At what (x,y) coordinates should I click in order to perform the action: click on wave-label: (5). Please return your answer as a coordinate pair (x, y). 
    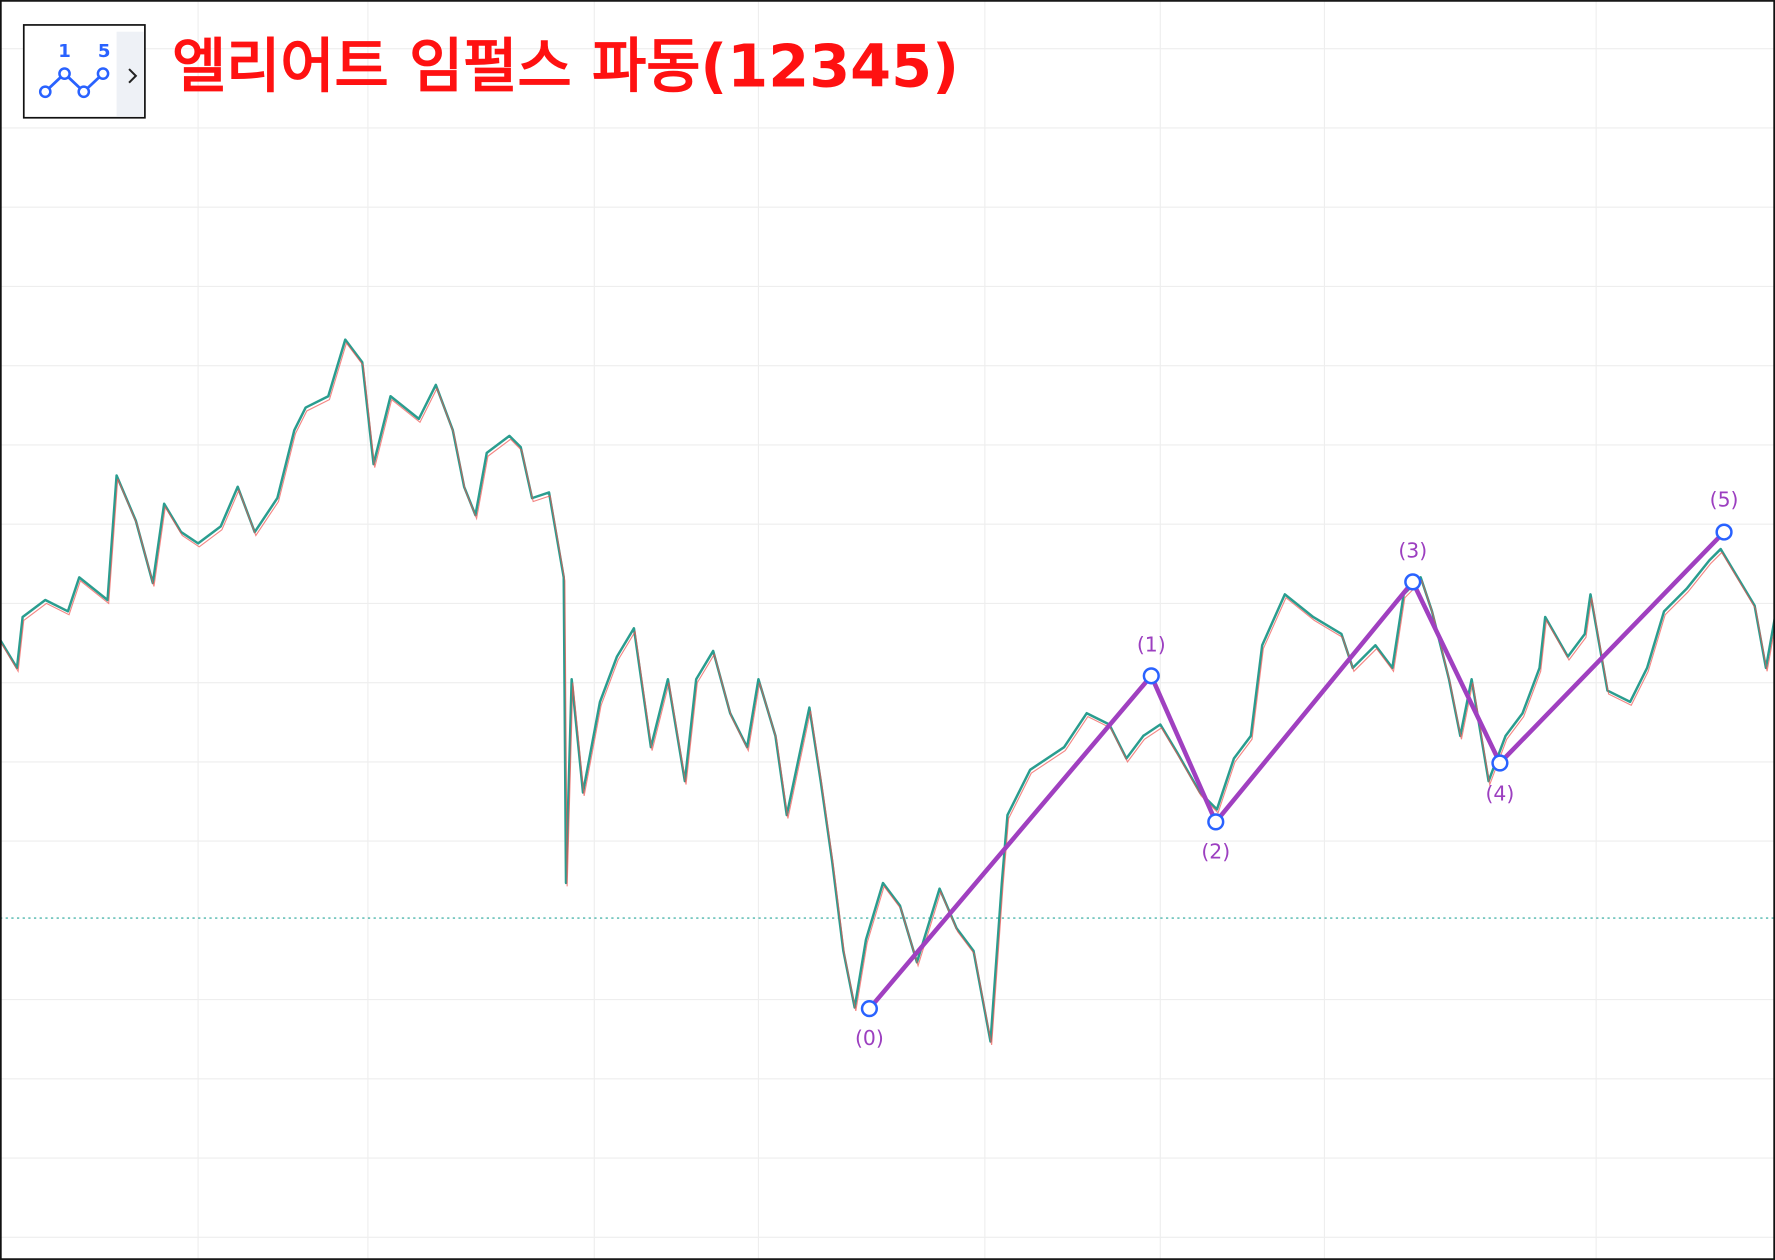
    Looking at the image, I should click on (1724, 499).